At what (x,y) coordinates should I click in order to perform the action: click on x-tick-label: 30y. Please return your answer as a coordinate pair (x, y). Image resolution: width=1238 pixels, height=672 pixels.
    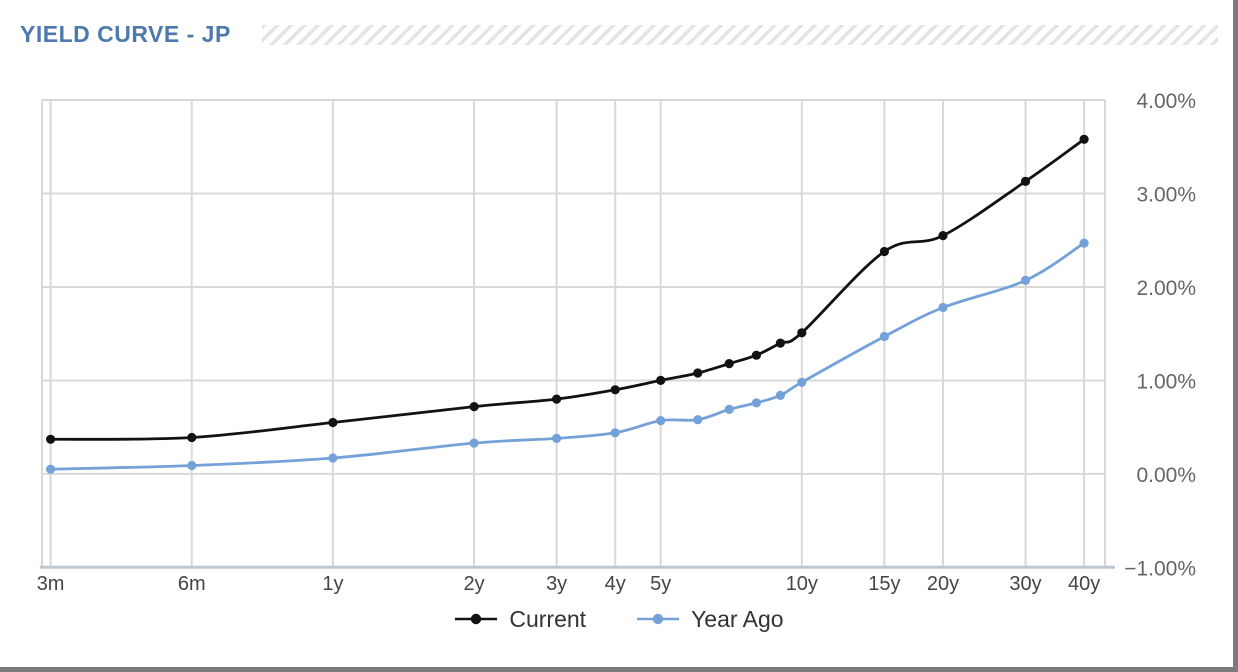
    Looking at the image, I should click on (1025, 584).